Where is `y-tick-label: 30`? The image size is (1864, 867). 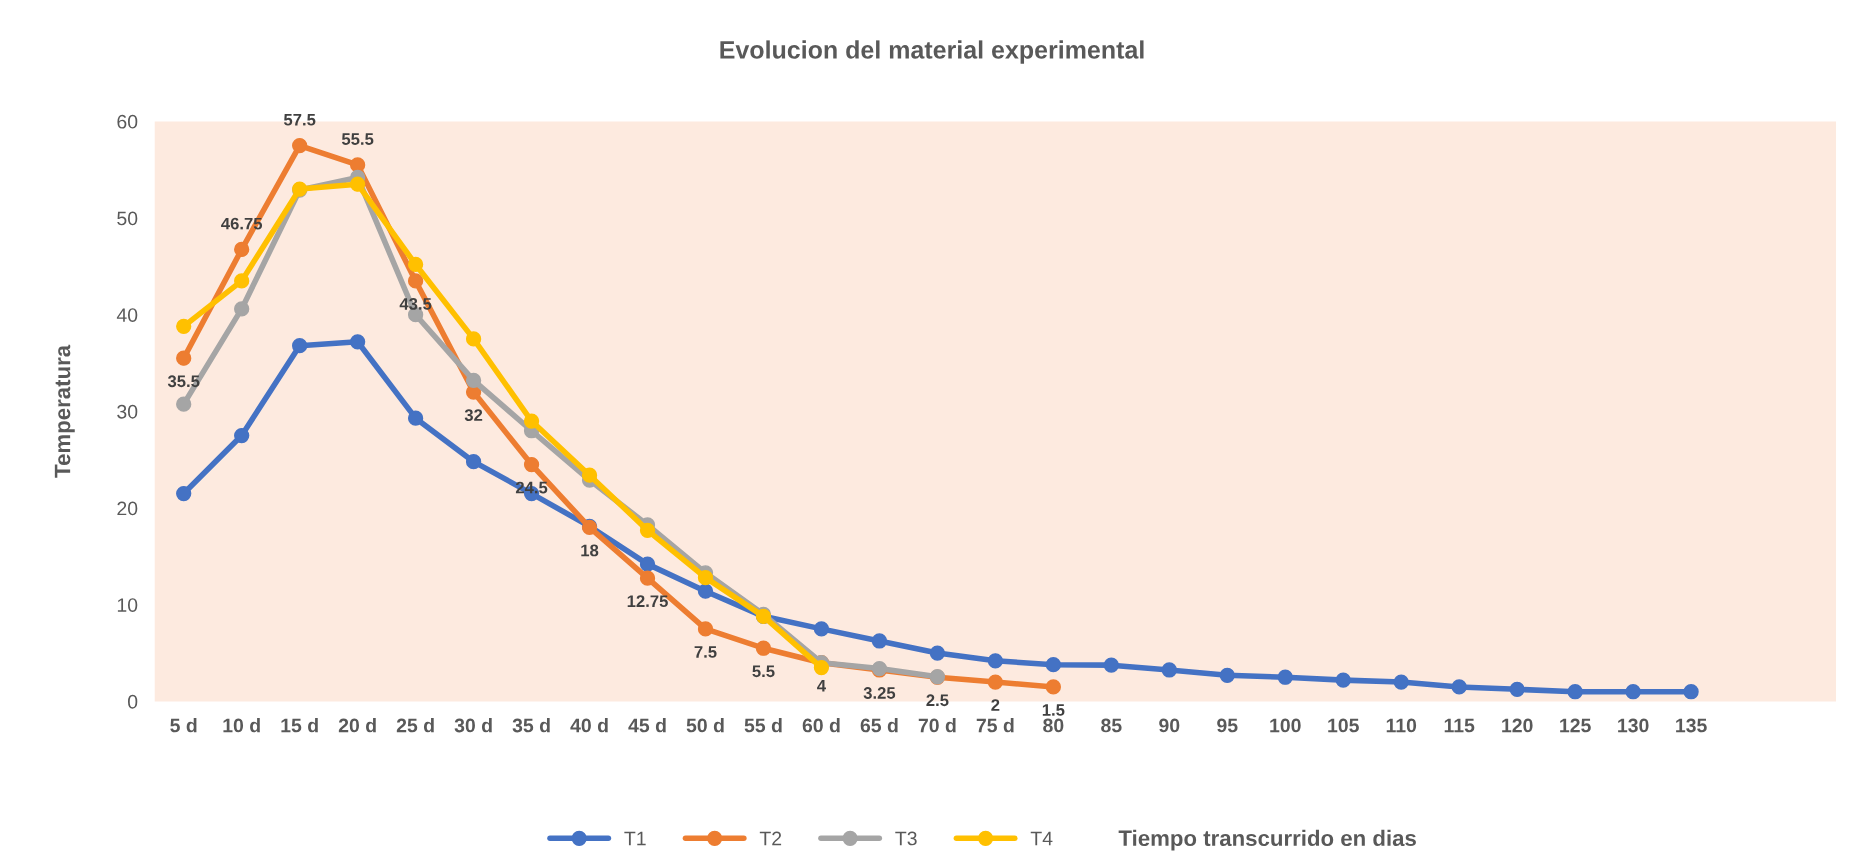
y-tick-label: 30 is located at coordinates (127, 411).